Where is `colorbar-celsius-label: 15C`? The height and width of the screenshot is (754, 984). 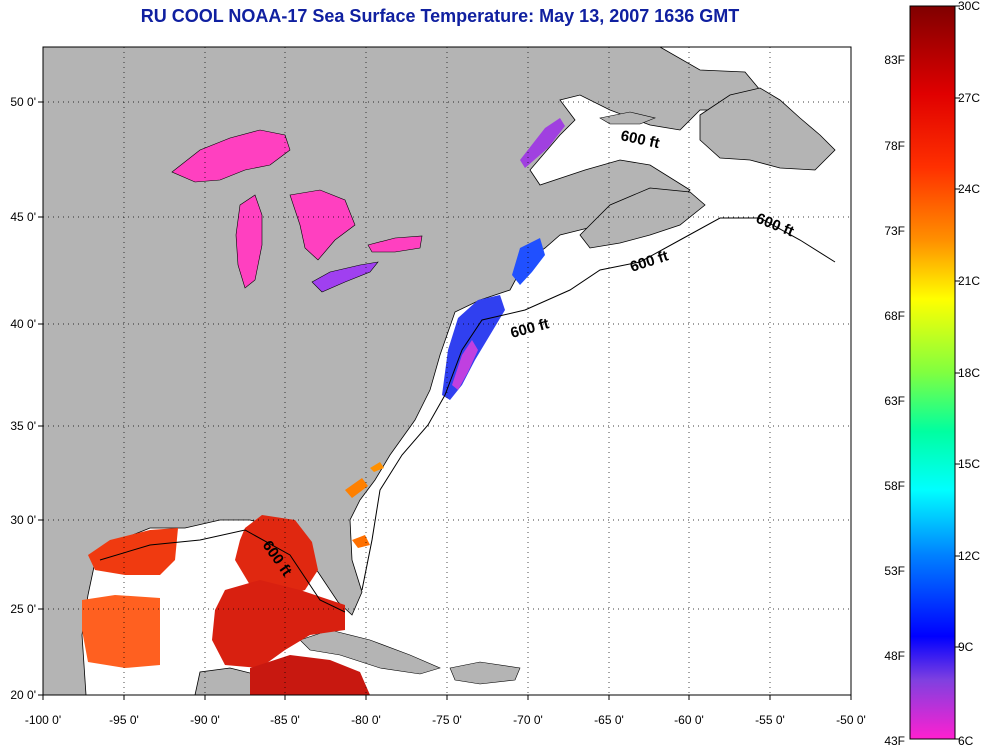
colorbar-celsius-label: 15C is located at coordinates (969, 464).